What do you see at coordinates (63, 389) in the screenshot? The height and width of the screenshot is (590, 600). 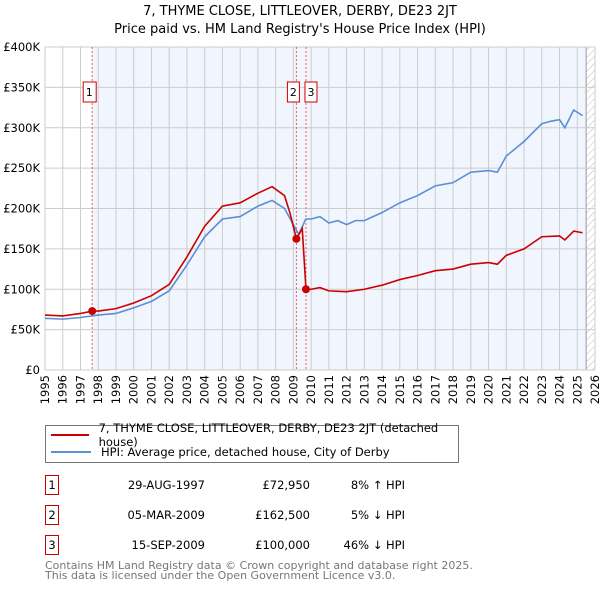 I see `x-tick-label: 1996` at bounding box center [63, 389].